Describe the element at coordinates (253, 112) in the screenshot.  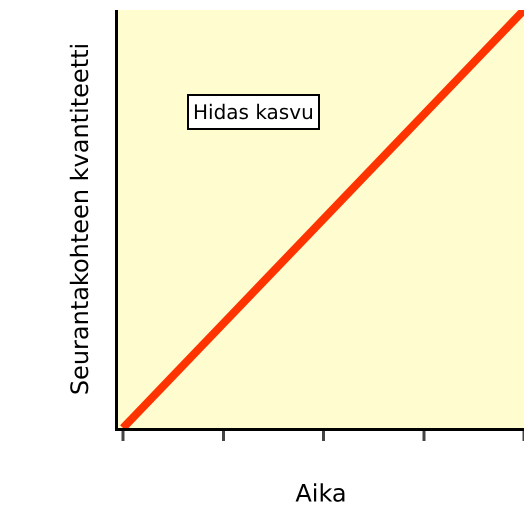
I see `annotation: Hidas kasvu` at that location.